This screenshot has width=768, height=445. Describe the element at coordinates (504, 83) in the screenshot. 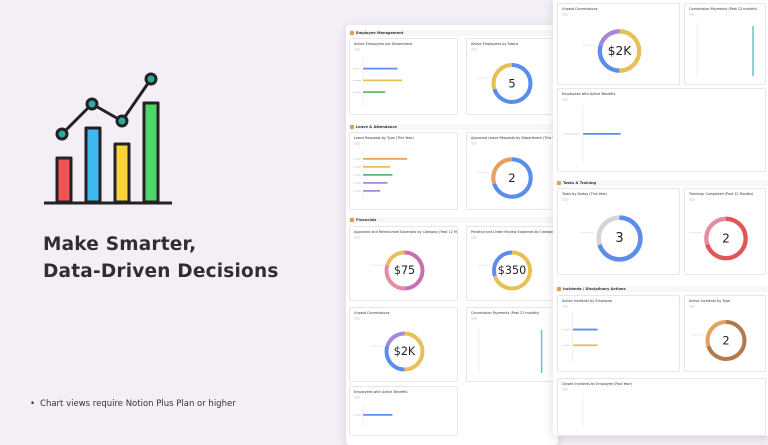

I see `card-chart: 5` at that location.